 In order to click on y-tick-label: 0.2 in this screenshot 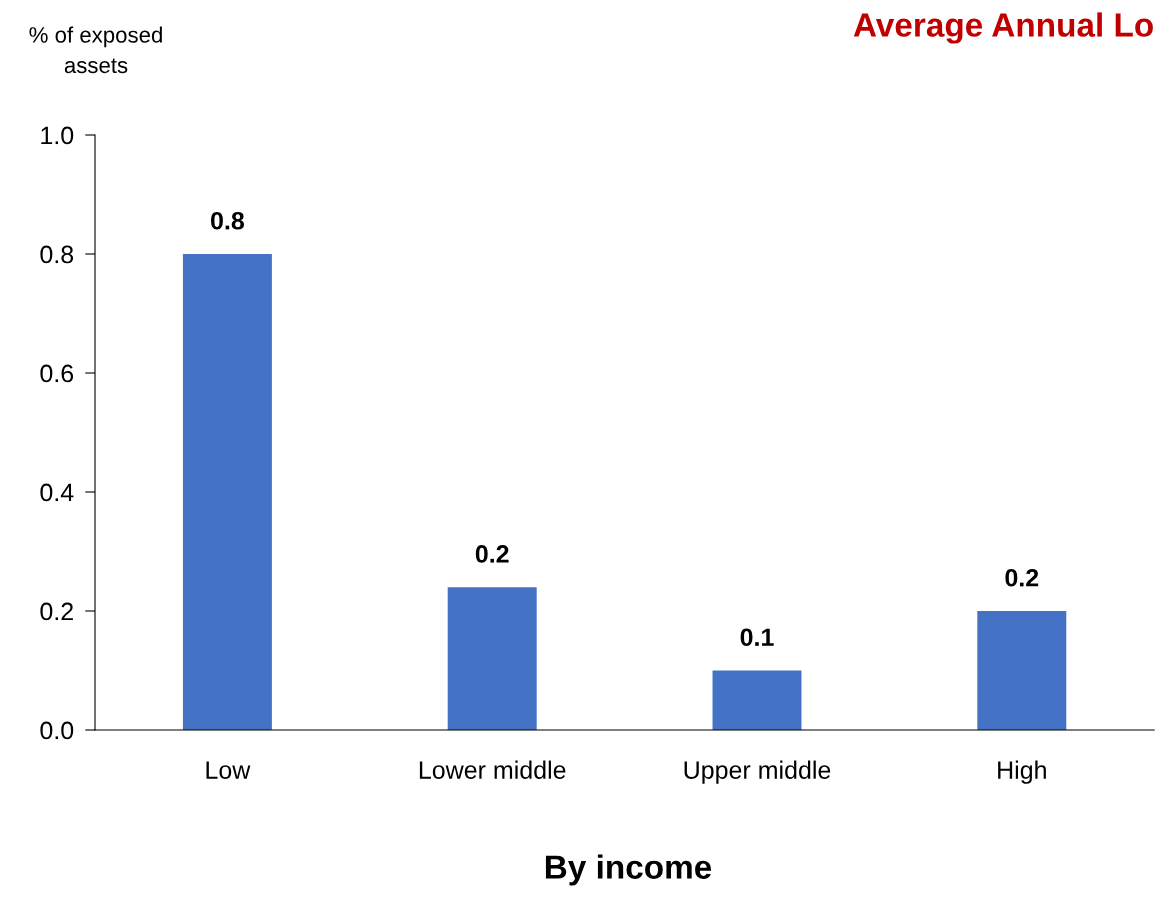, I will do `click(56, 611)`.